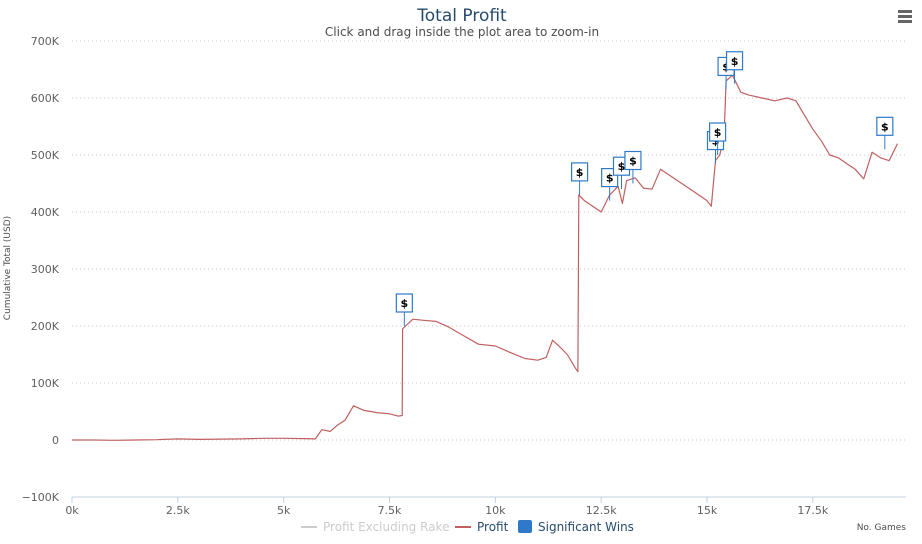 Image resolution: width=922 pixels, height=544 pixels. I want to click on legend-label-significant-wins: Significant Wins, so click(586, 527).